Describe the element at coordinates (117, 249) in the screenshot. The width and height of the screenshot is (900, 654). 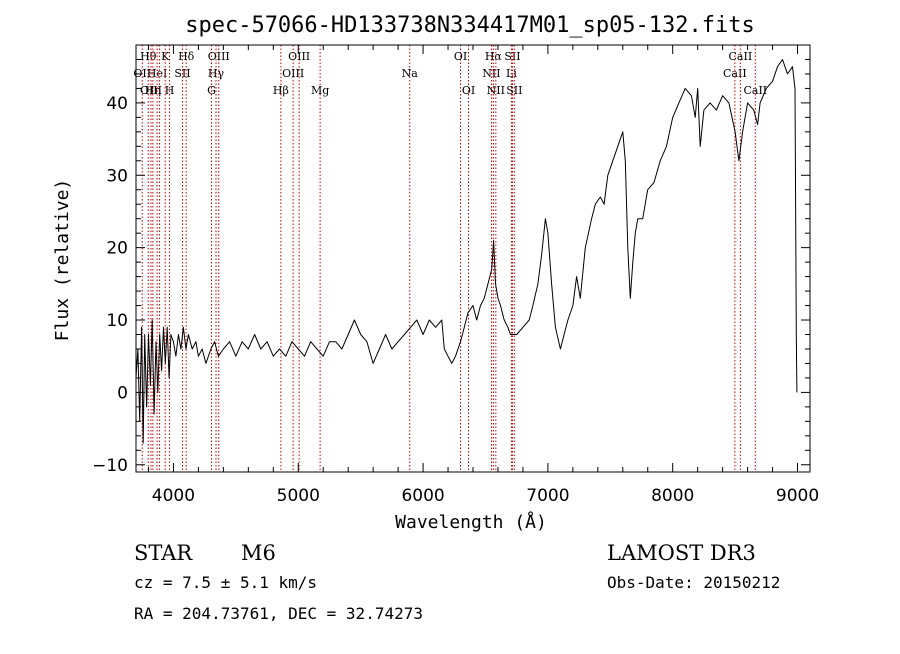
I see `y-tick-label: 20` at that location.